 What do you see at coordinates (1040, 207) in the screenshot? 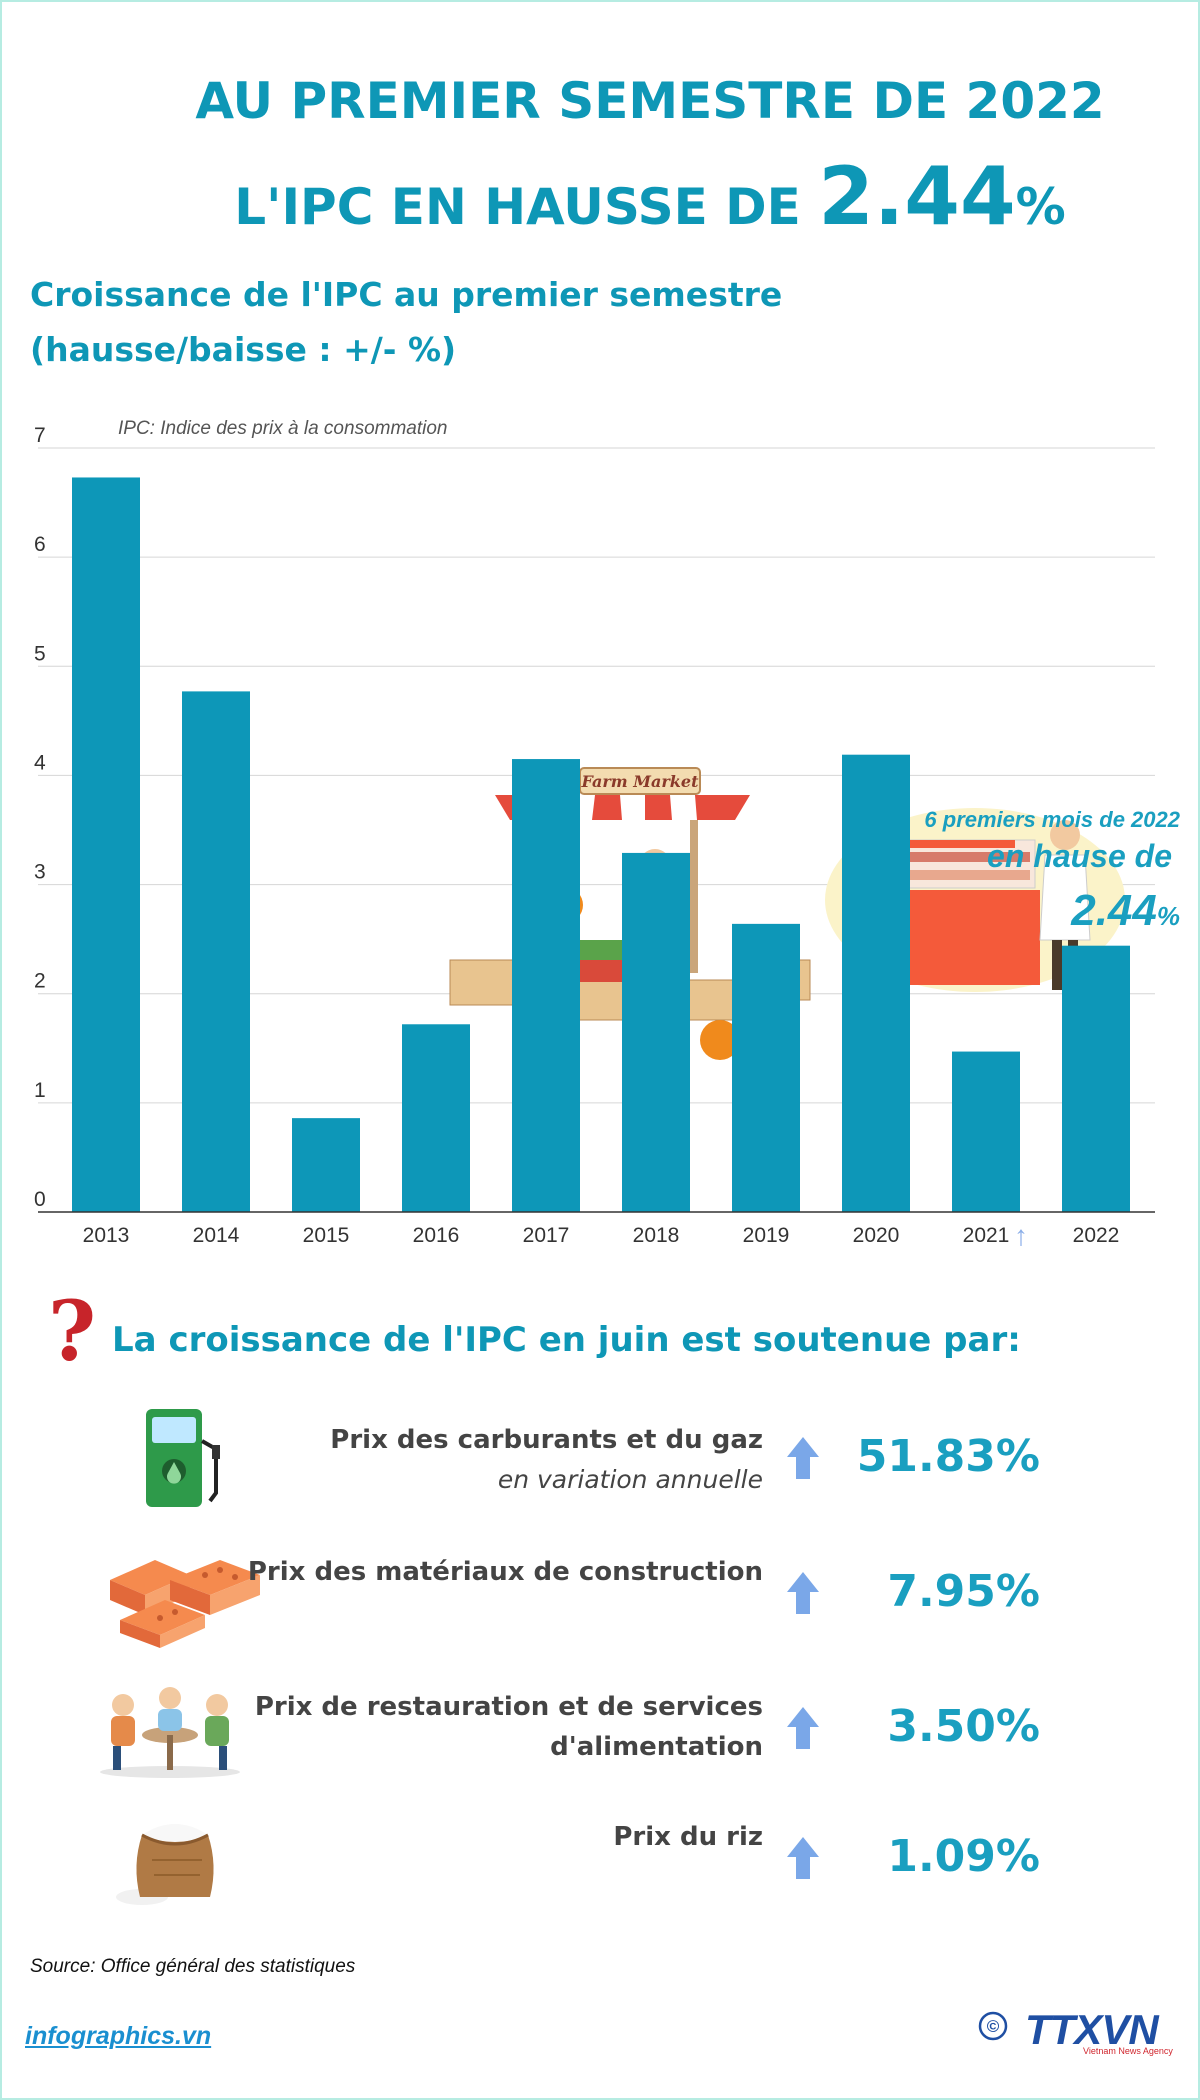
I see `headline-unit: %` at bounding box center [1040, 207].